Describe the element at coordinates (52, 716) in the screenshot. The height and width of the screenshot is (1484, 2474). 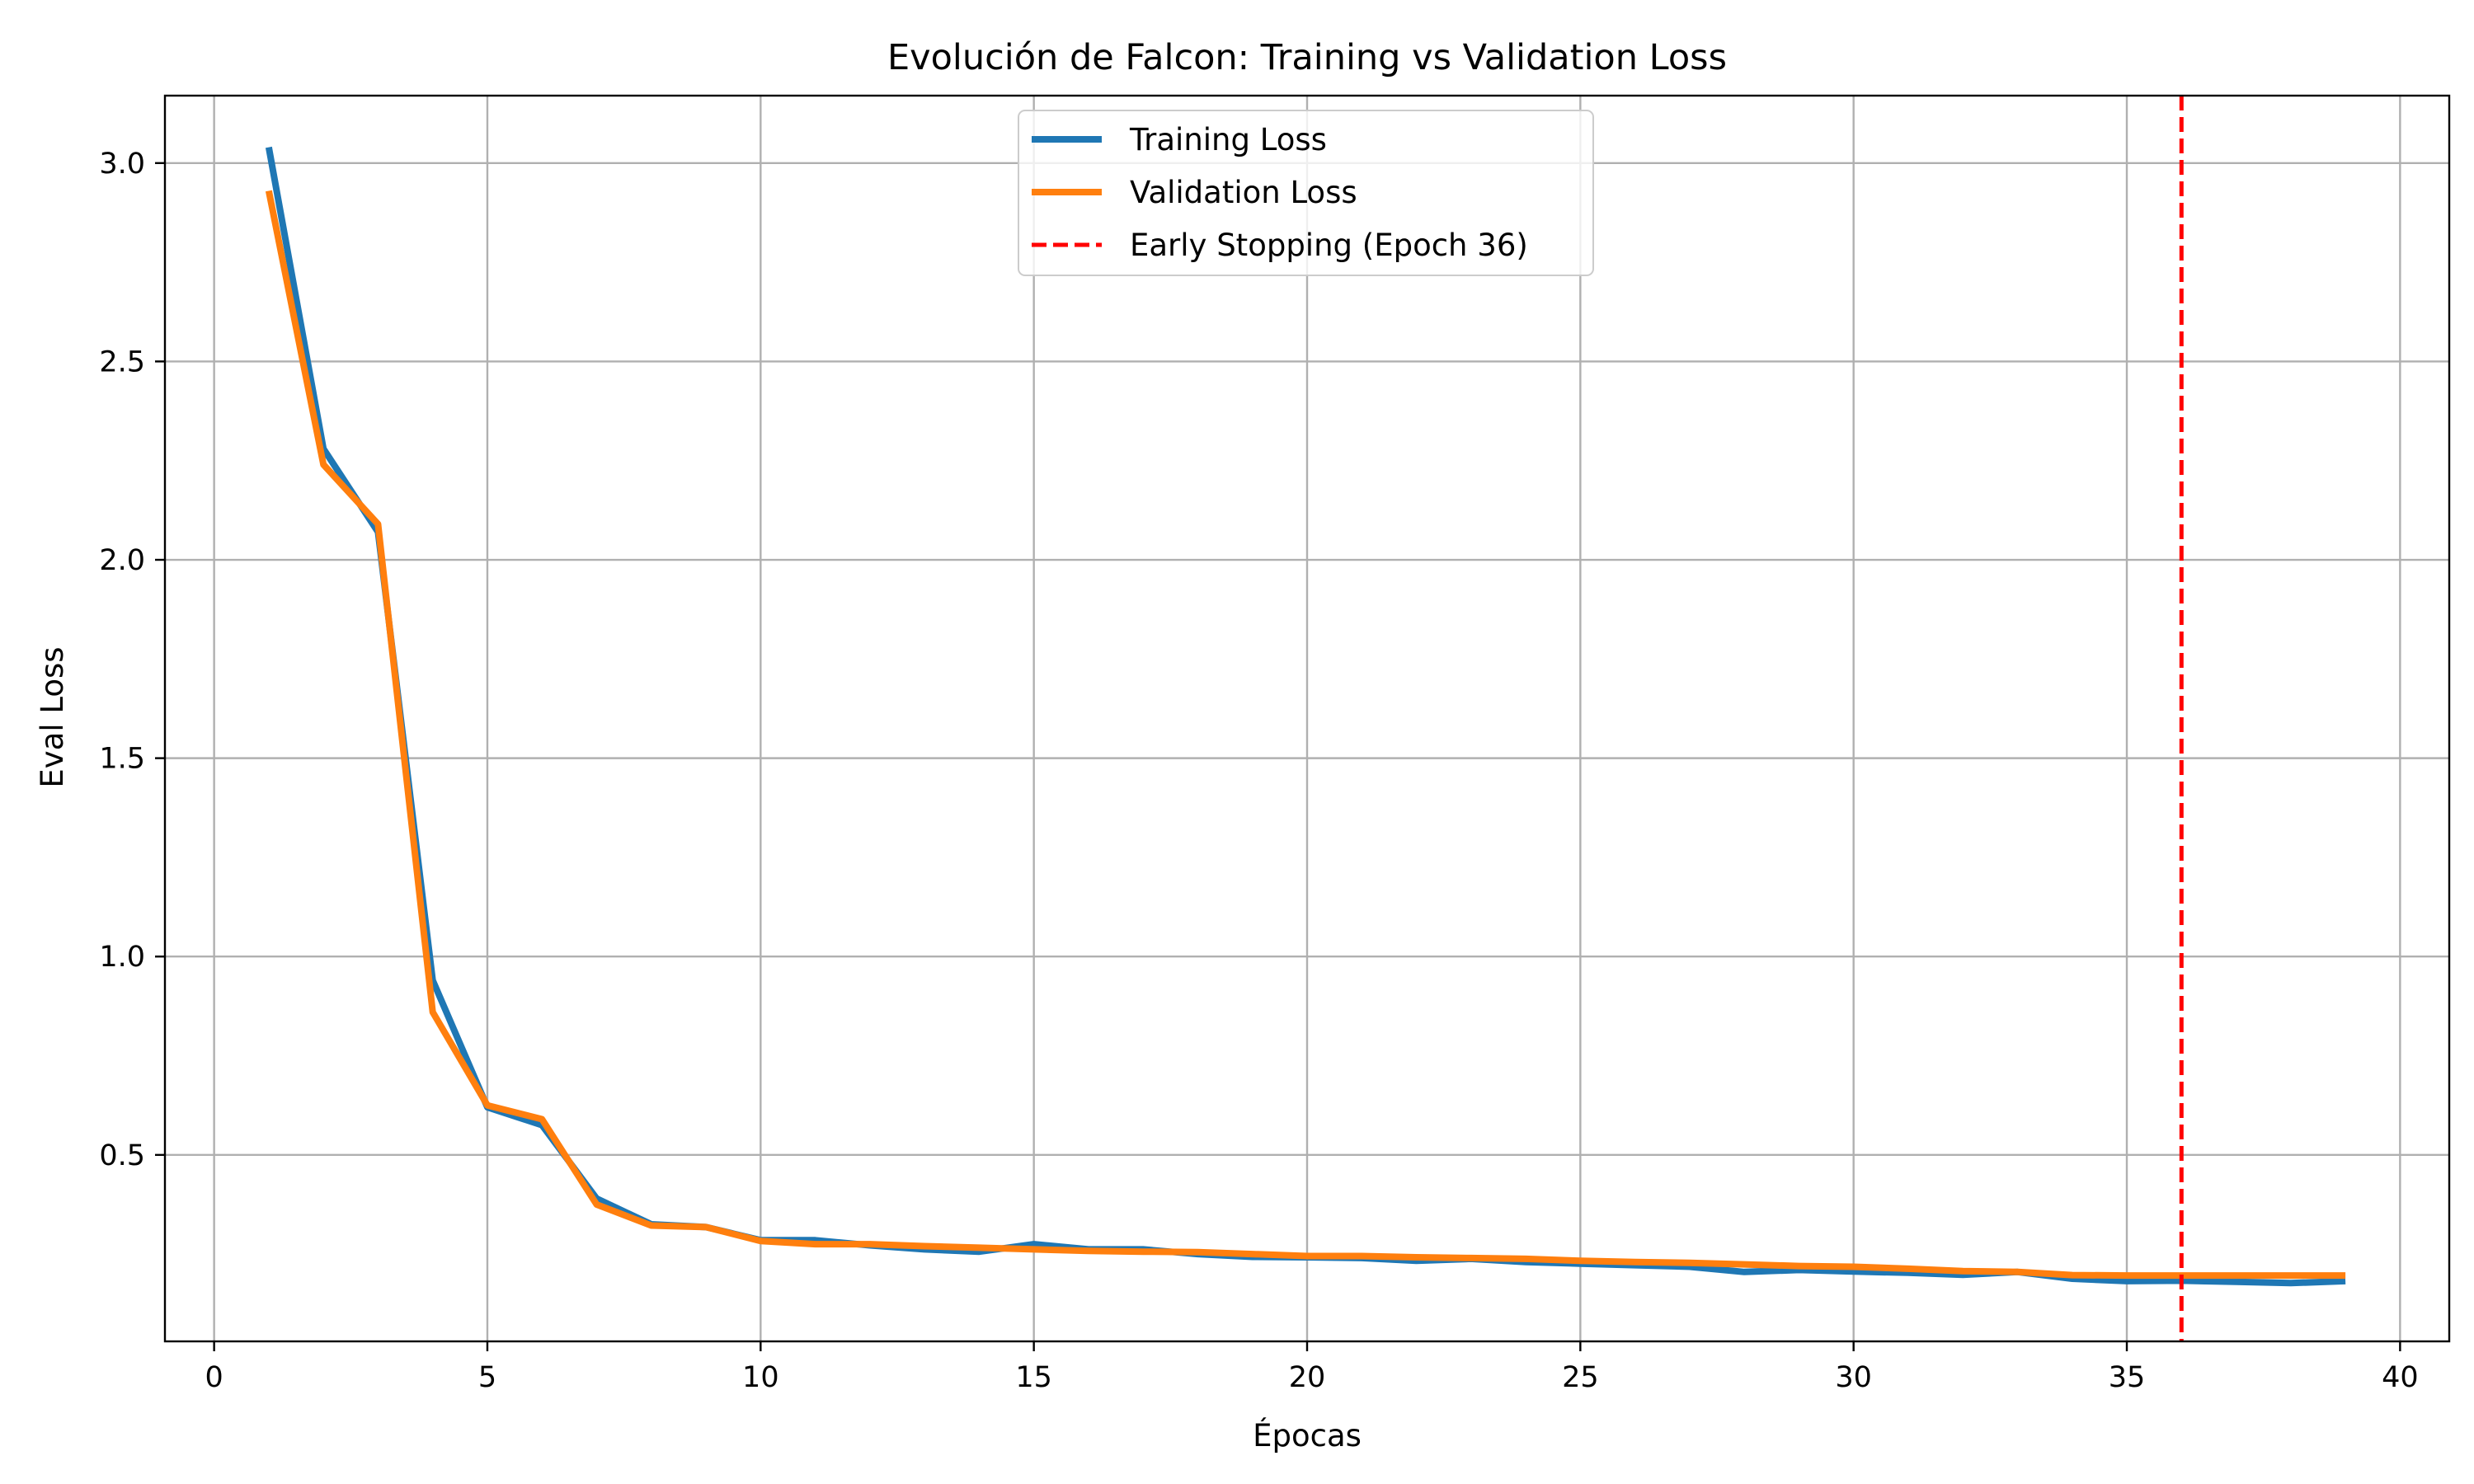
I see `y-axis-label: Eval Loss` at that location.